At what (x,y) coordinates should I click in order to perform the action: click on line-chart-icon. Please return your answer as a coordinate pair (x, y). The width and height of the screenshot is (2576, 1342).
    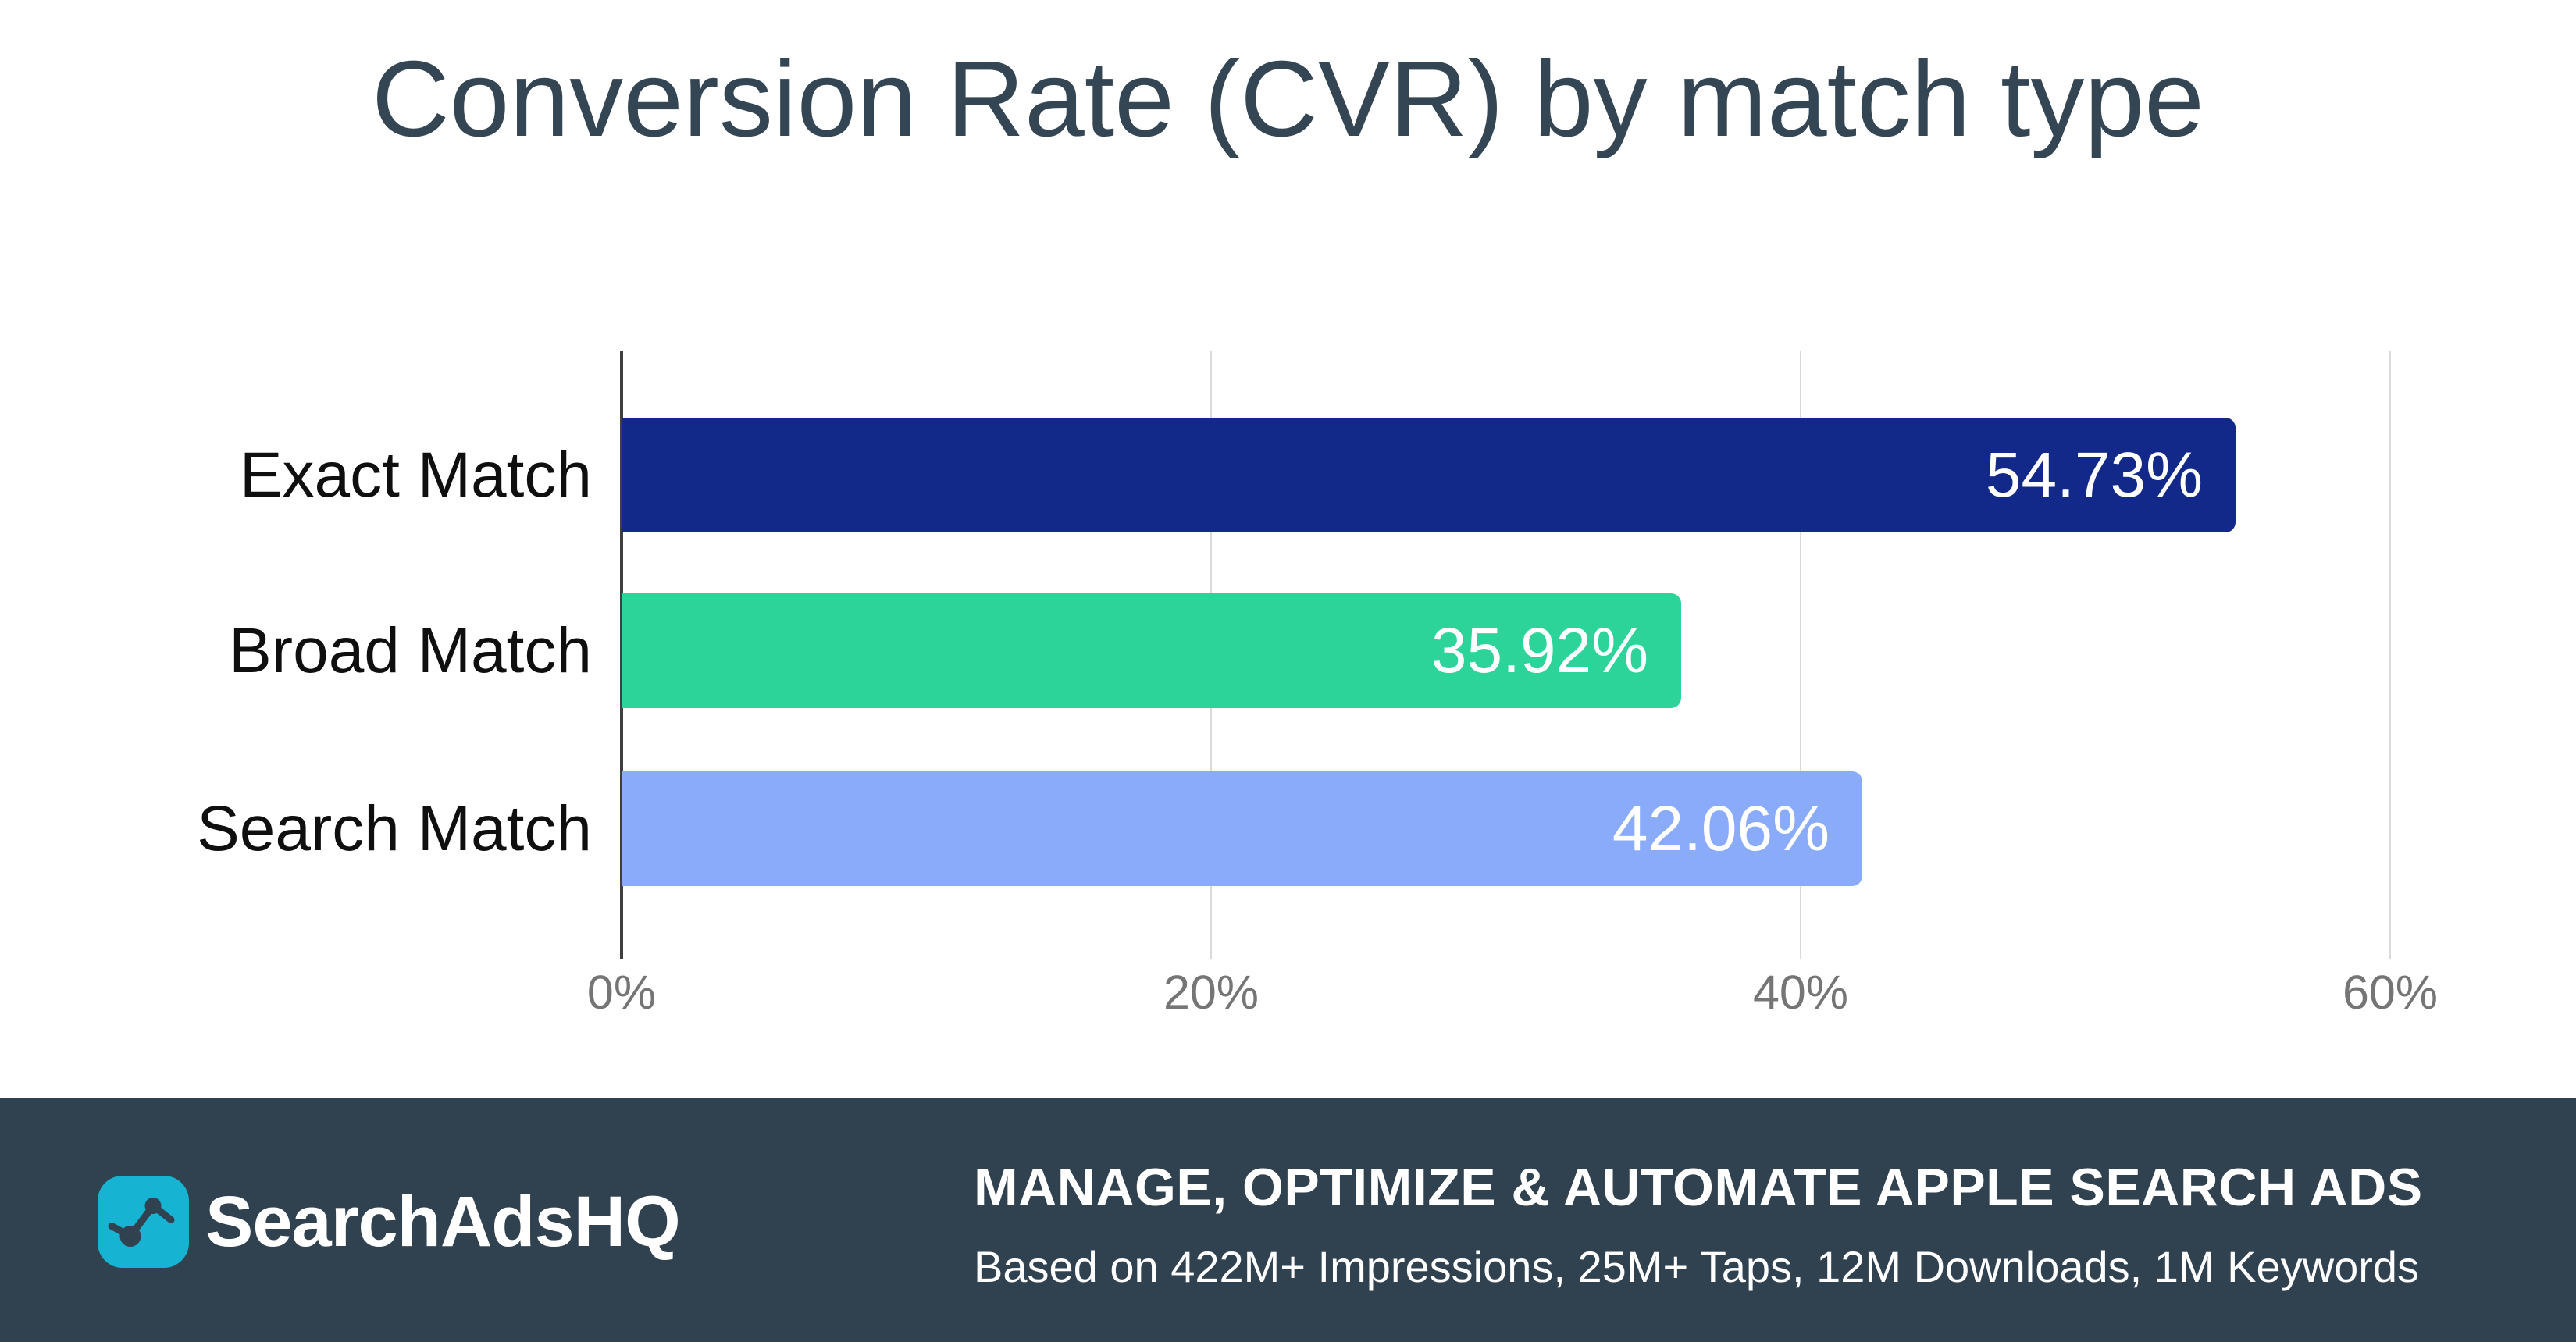
    Looking at the image, I should click on (141, 1222).